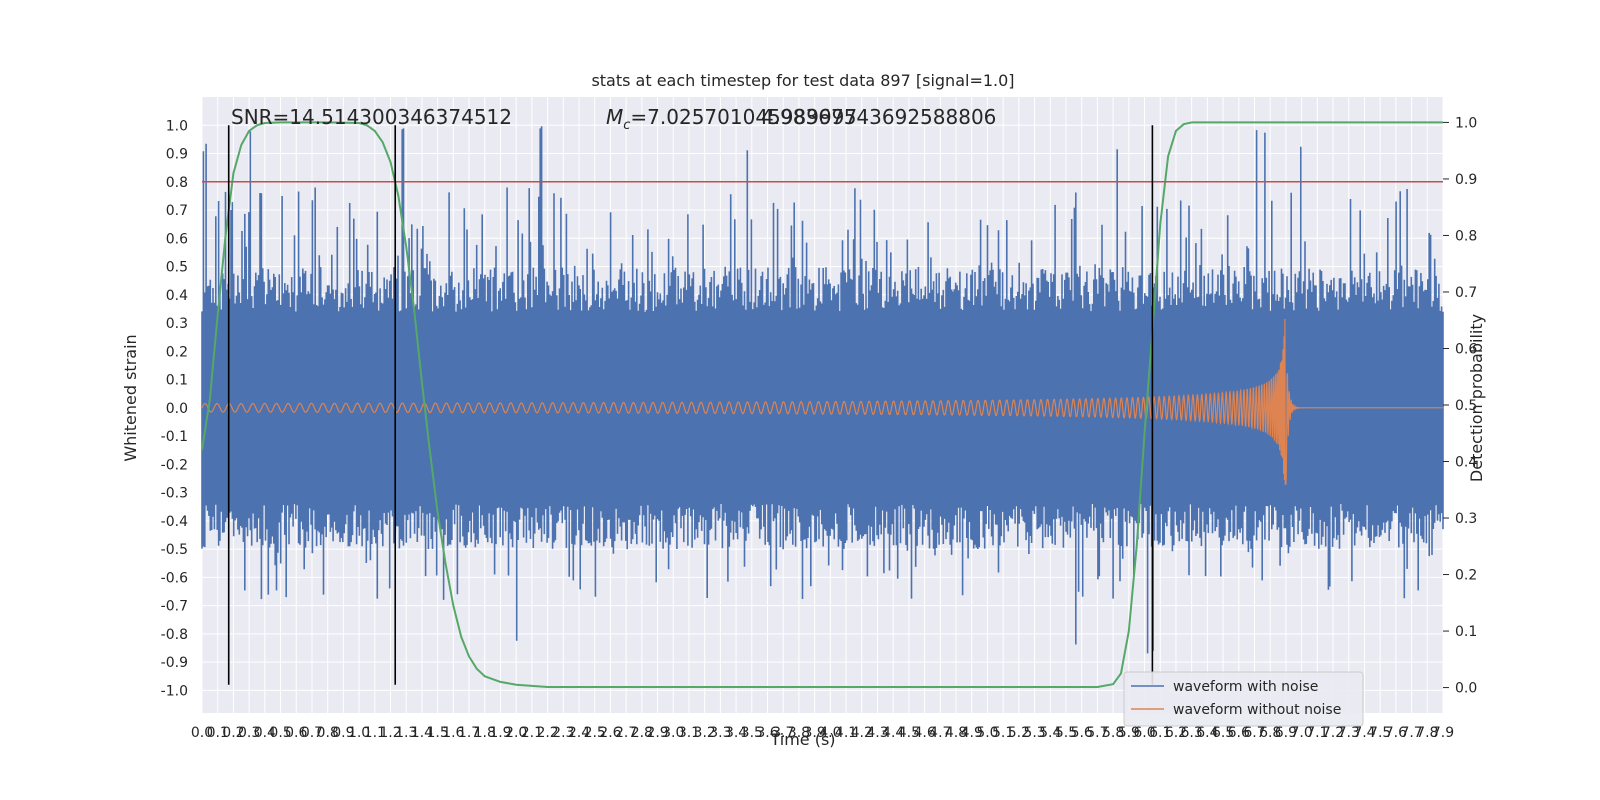  Describe the element at coordinates (1286, 733) in the screenshot. I see `x-tick-label: 6.9` at that location.